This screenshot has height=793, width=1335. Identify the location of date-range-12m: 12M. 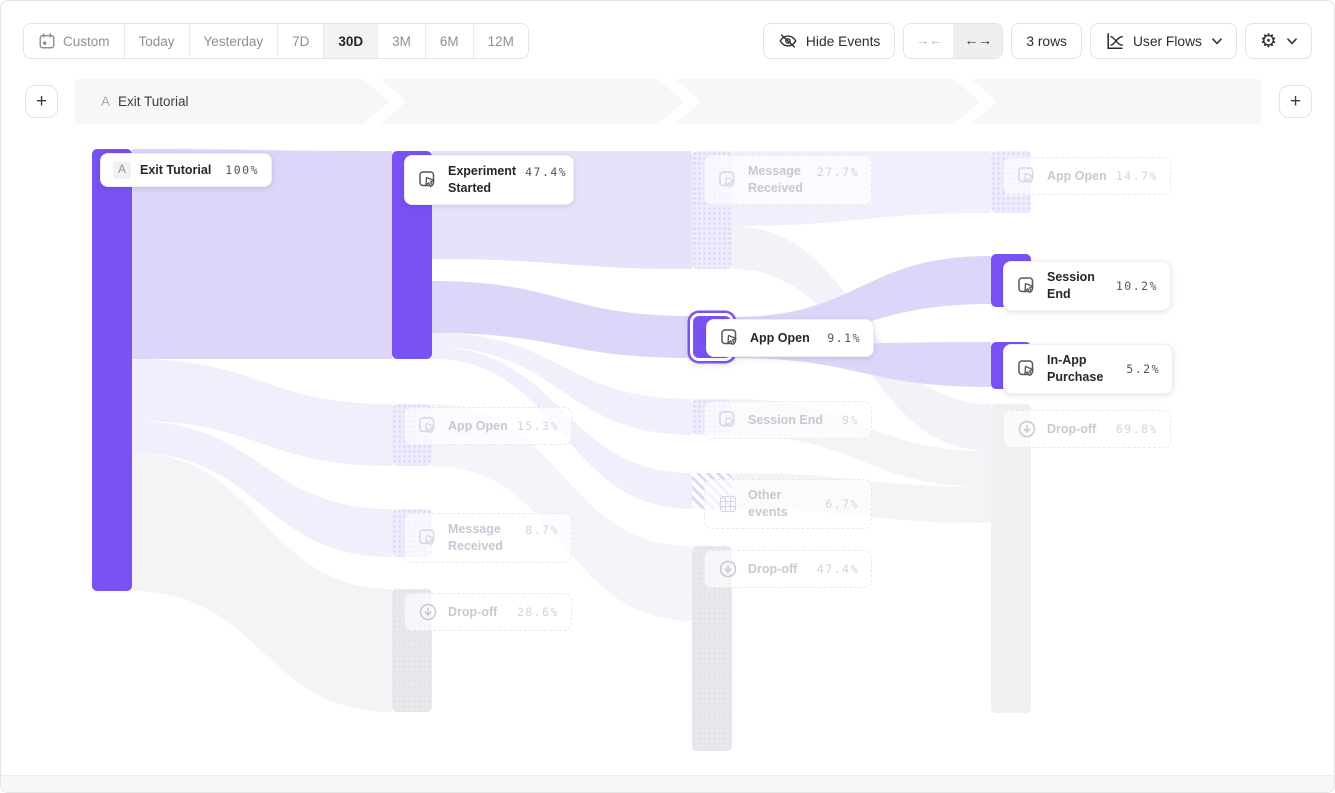
(500, 41).